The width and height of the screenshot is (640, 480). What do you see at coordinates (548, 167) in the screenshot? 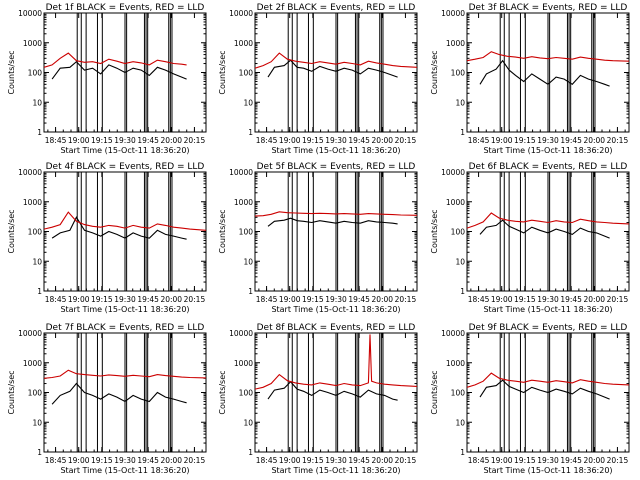
I see `panel-title: Det 6f BLACK = Events, RED = LLD` at bounding box center [548, 167].